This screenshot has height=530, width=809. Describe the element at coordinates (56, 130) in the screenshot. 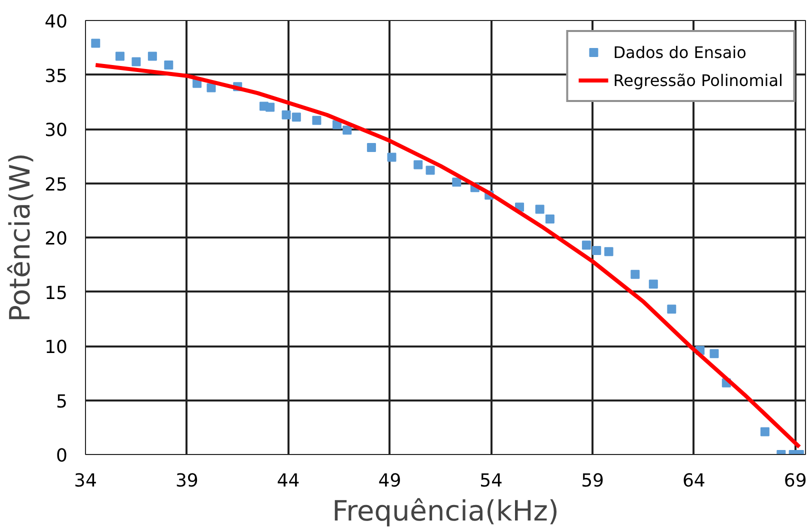

I see `y-tick-label: 30` at that location.